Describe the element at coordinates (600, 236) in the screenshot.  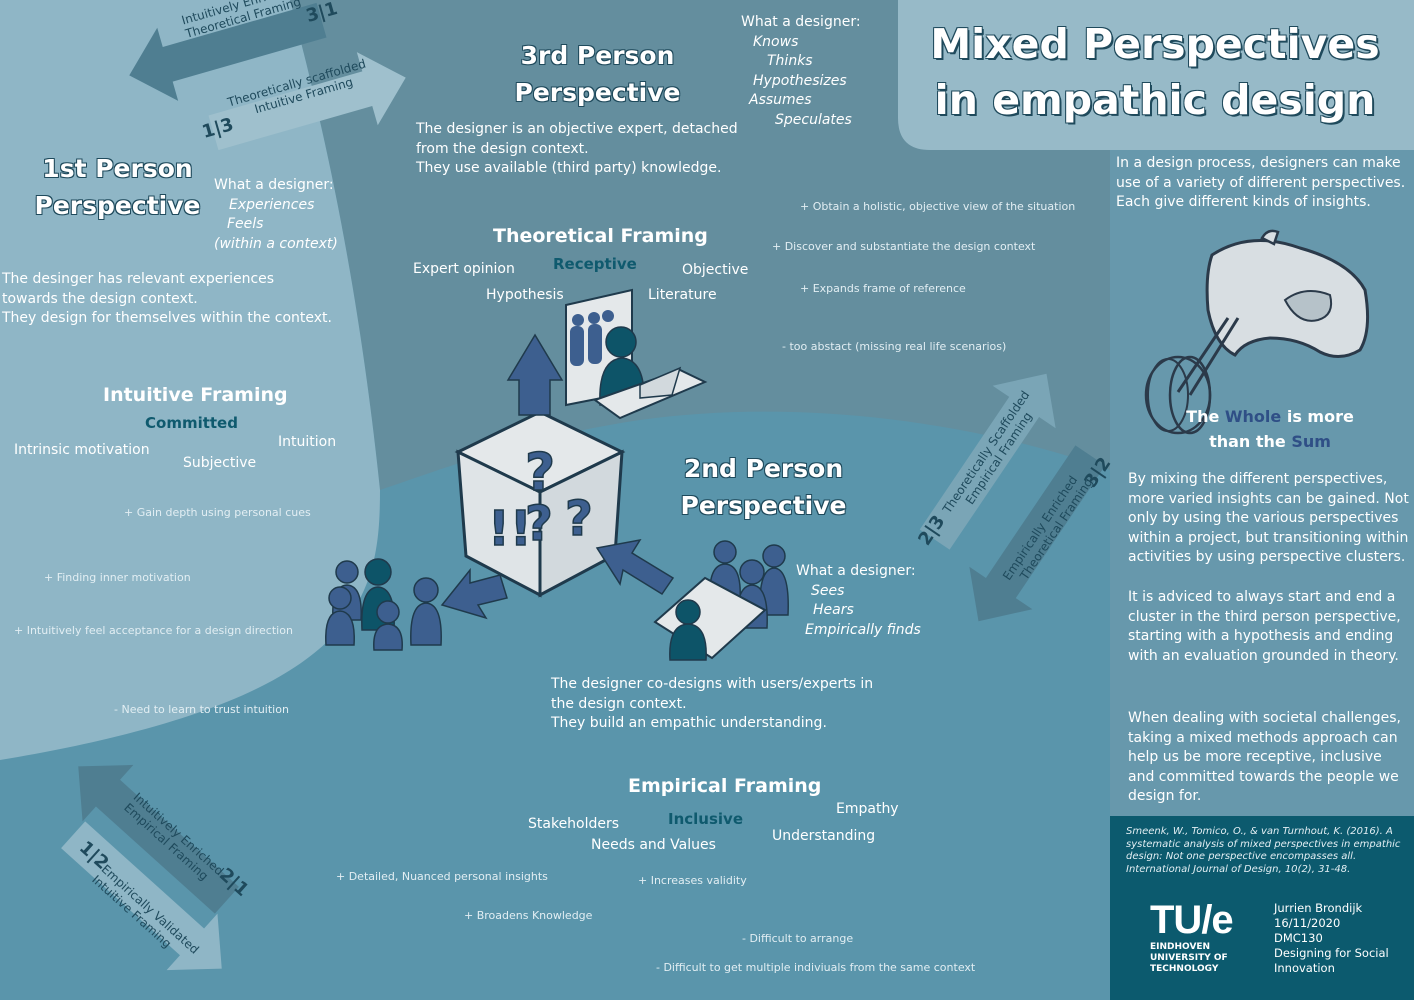
I see `theoretical-framing-title: Theoretical Framing` at that location.